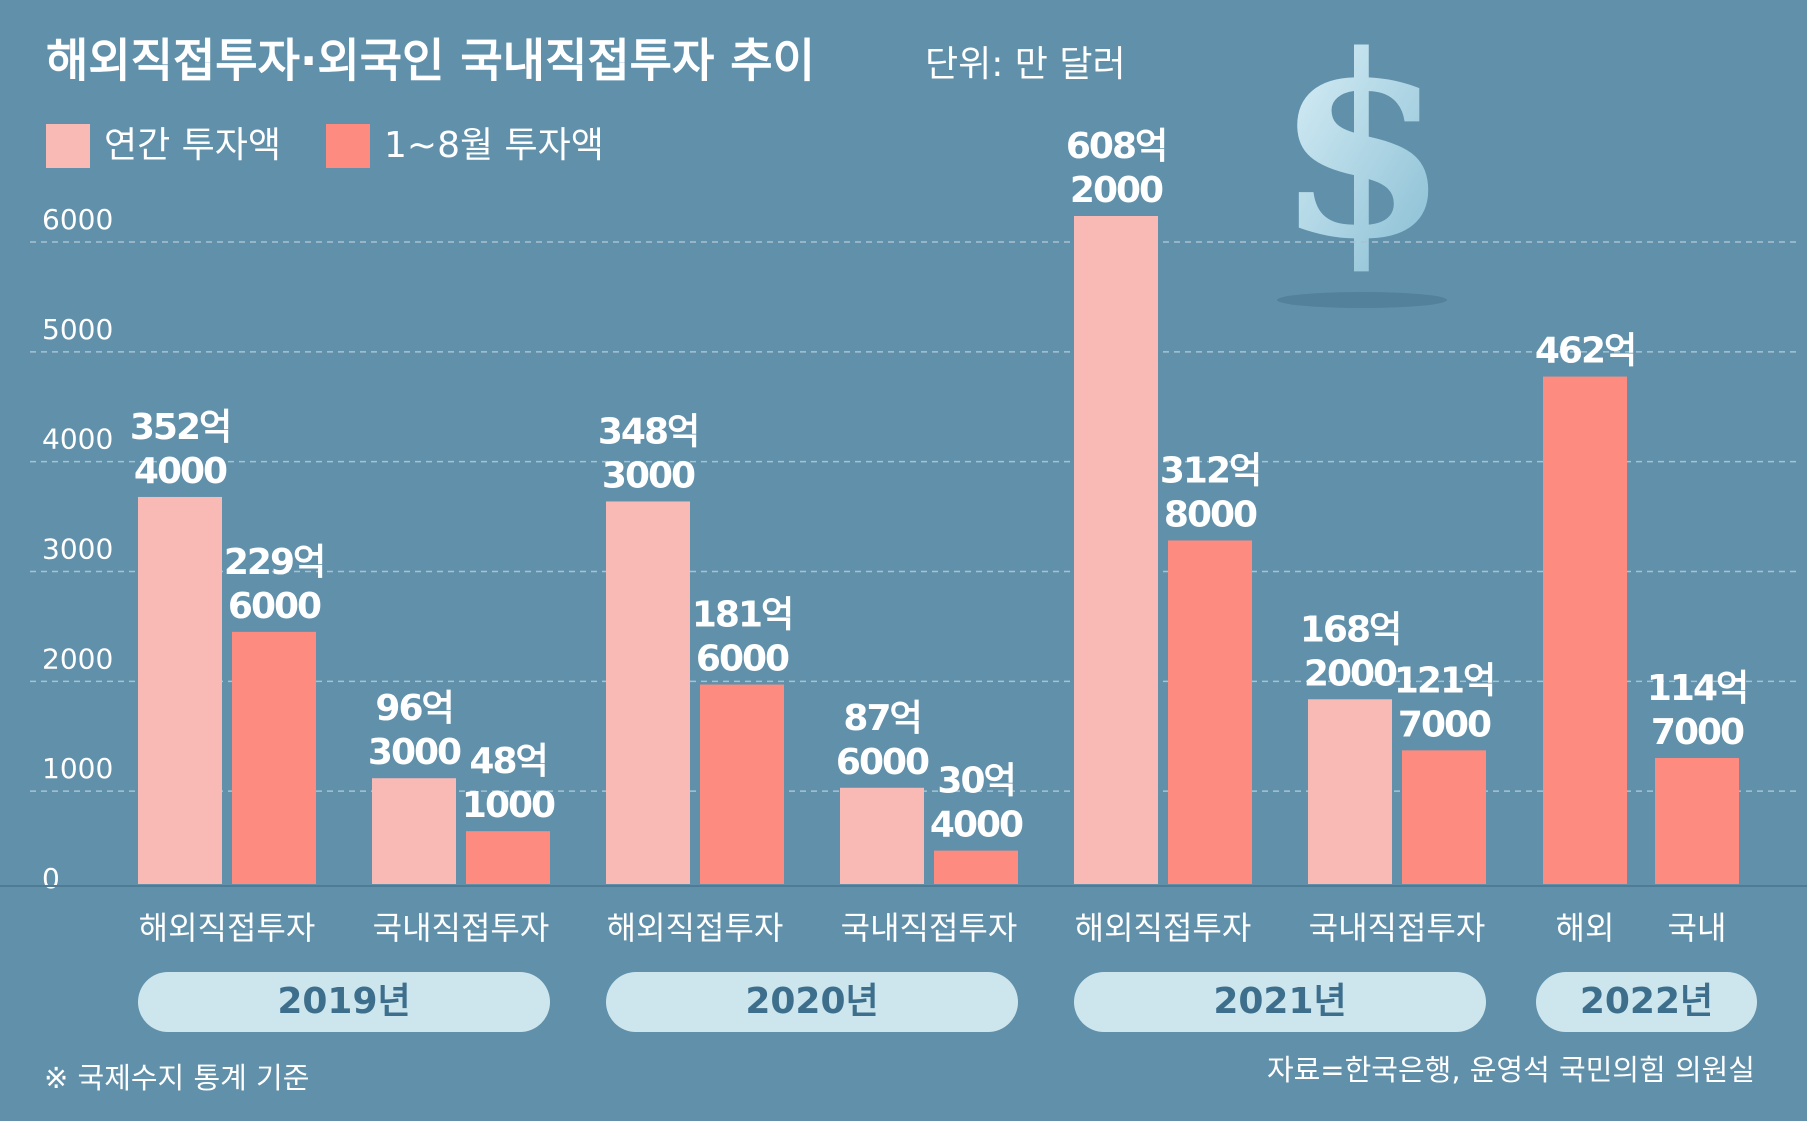 Image resolution: width=1807 pixels, height=1121 pixels. I want to click on y-tick-label: 6000, so click(77, 219).